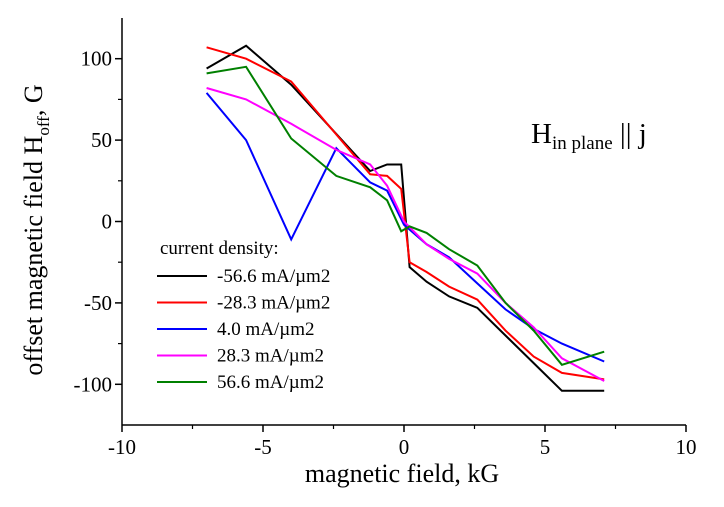 The width and height of the screenshot is (724, 507). I want to click on x-tick-label: 10, so click(686, 447).